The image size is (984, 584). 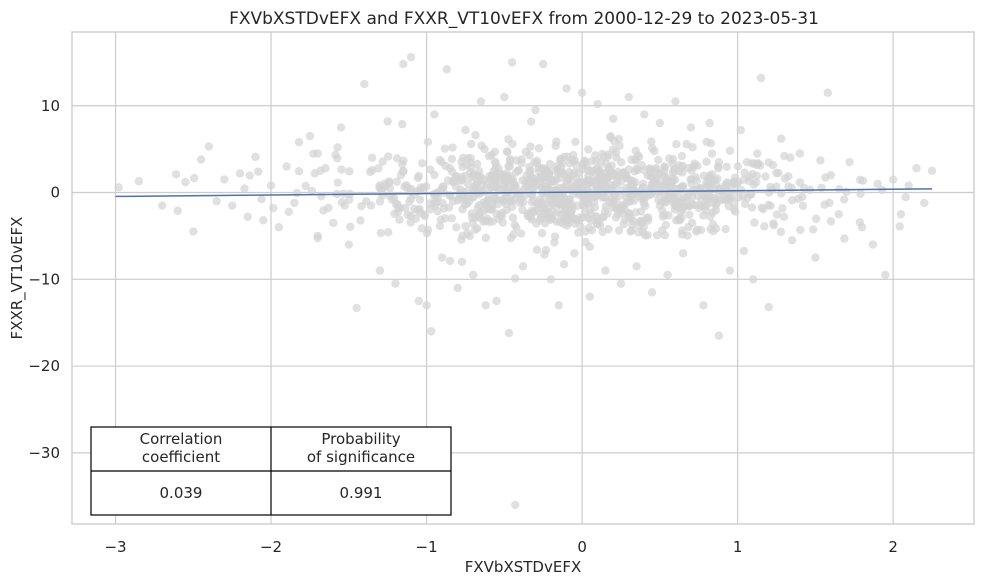 What do you see at coordinates (181, 448) in the screenshot?
I see `table-header-correlation: Correlation coefficient` at bounding box center [181, 448].